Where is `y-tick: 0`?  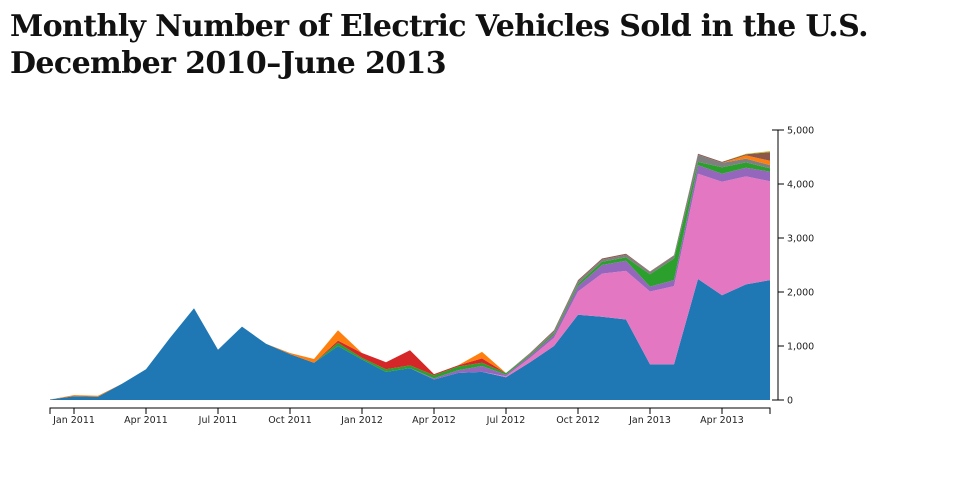 y-tick: 0 is located at coordinates (785, 401).